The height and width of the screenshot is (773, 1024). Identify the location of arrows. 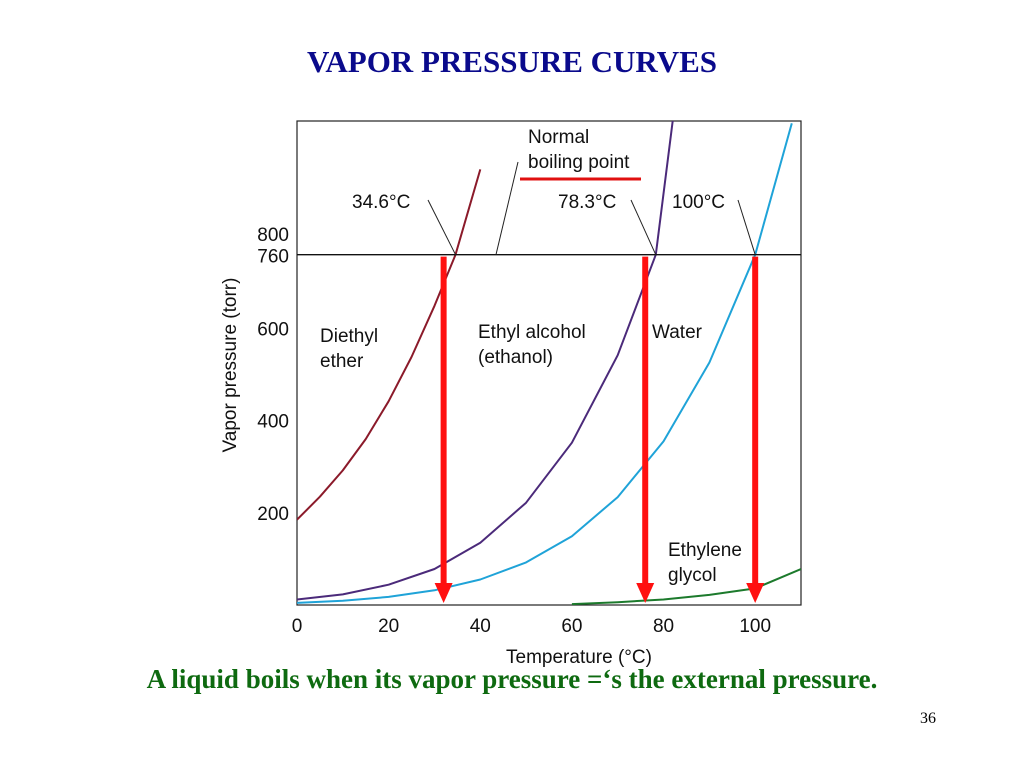
(599, 429).